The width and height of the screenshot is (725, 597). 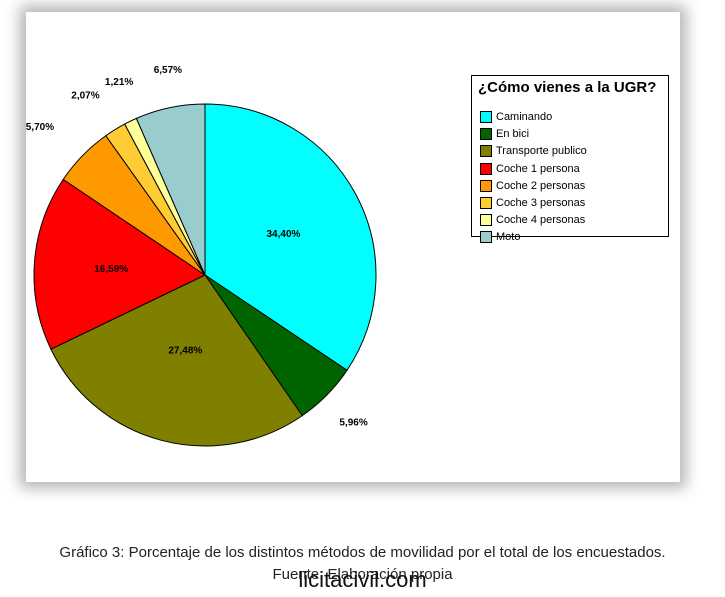 I want to click on slice-data-label: 1,21%, so click(x=119, y=82).